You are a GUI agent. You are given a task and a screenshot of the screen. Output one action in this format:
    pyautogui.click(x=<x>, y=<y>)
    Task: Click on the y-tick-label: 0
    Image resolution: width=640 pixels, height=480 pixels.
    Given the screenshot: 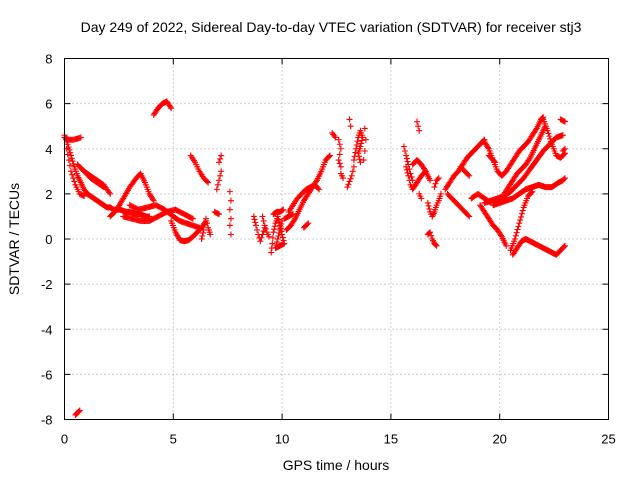 What is the action you would take?
    pyautogui.click(x=48, y=239)
    